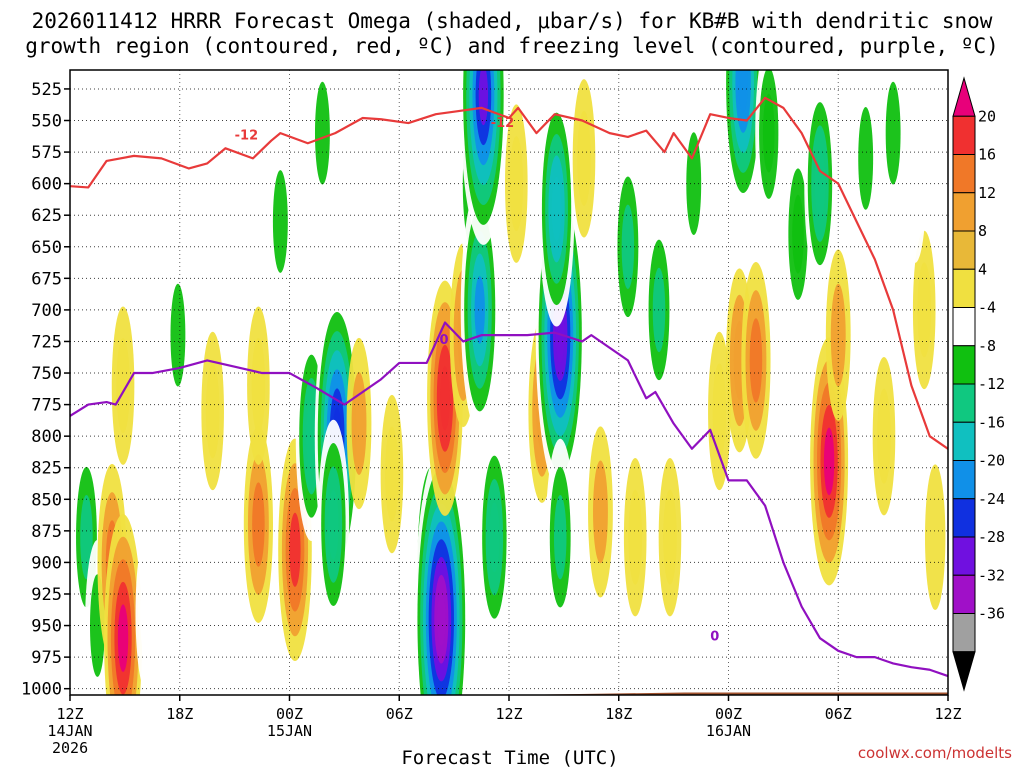 This screenshot has height=768, width=1024. I want to click on ytick-label-675: 675, so click(46, 279).